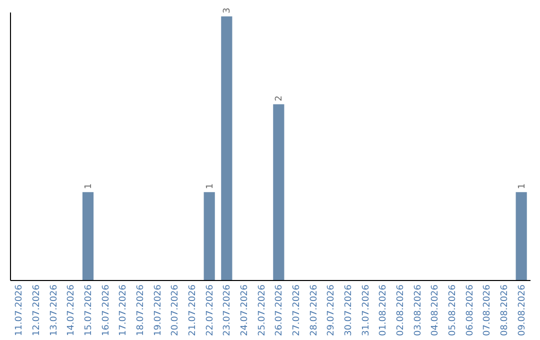  Describe the element at coordinates (522, 310) in the screenshot. I see `x-tick-label: 09.08.2026` at that location.